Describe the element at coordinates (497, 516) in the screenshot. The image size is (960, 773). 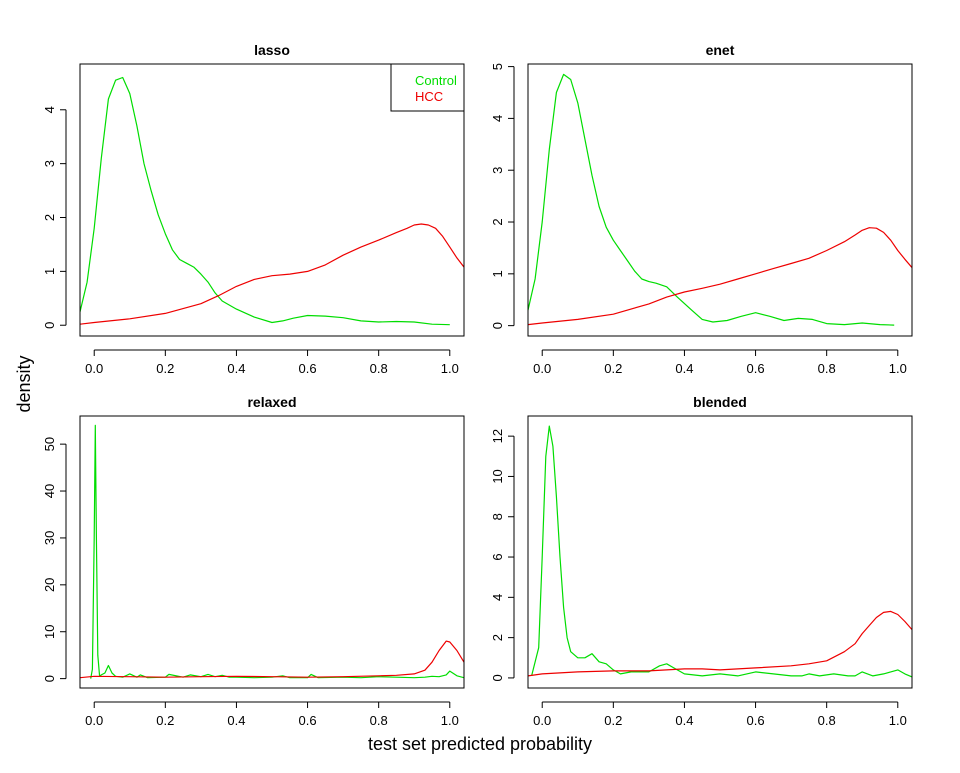
I see `y-tick-label: 8` at that location.